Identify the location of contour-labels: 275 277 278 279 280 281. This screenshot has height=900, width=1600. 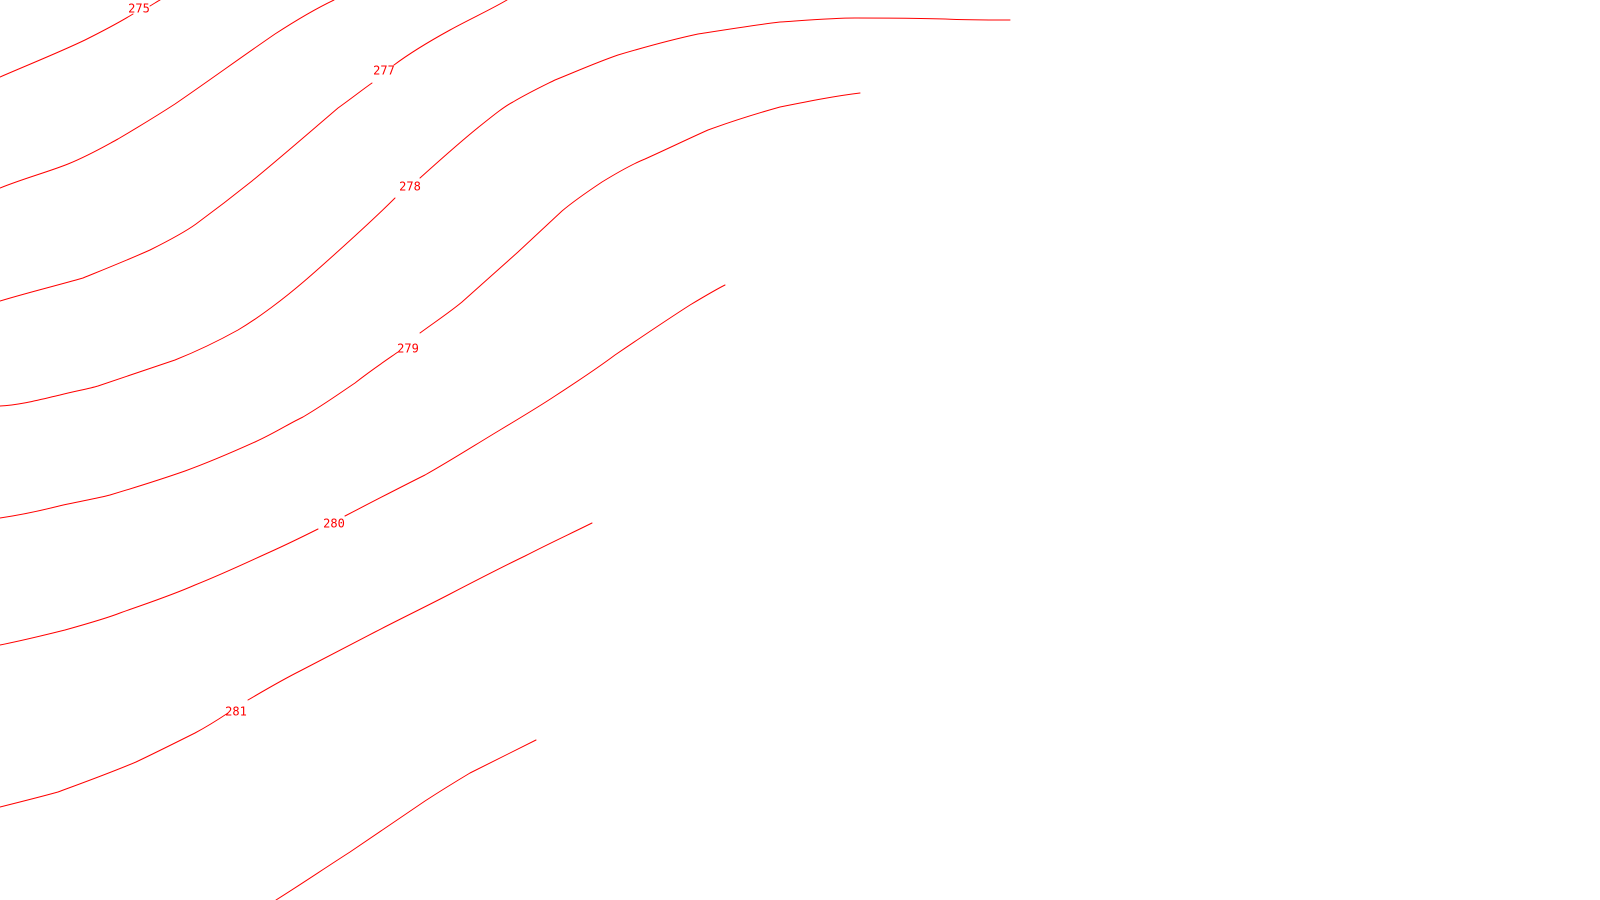
(274, 360).